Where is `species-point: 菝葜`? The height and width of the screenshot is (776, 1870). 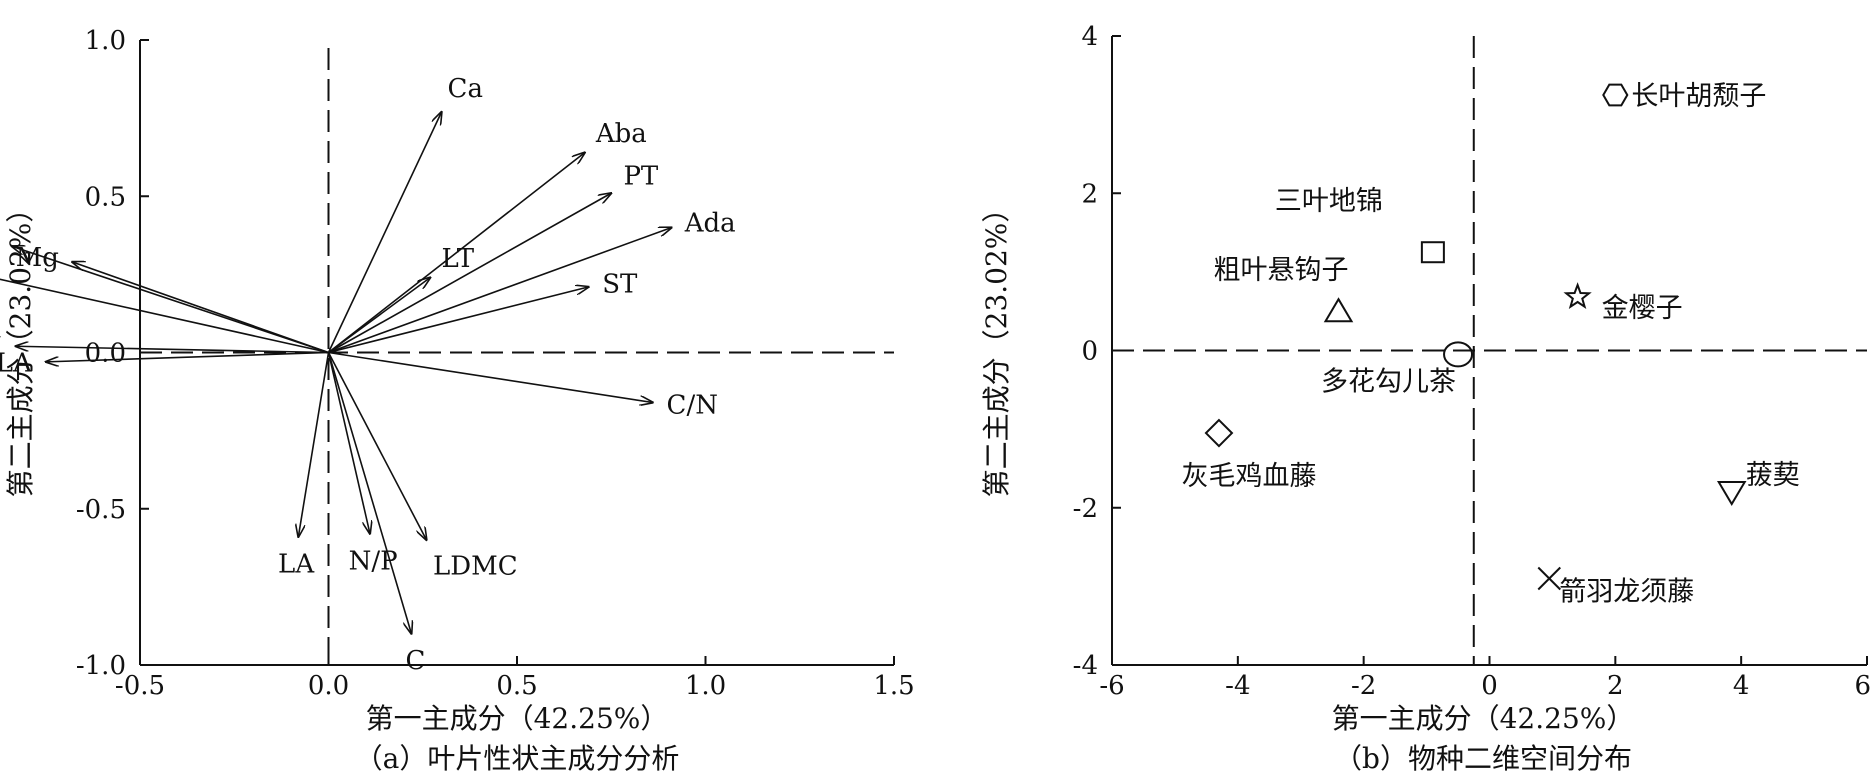 species-point: 菝葜 is located at coordinates (1758, 483).